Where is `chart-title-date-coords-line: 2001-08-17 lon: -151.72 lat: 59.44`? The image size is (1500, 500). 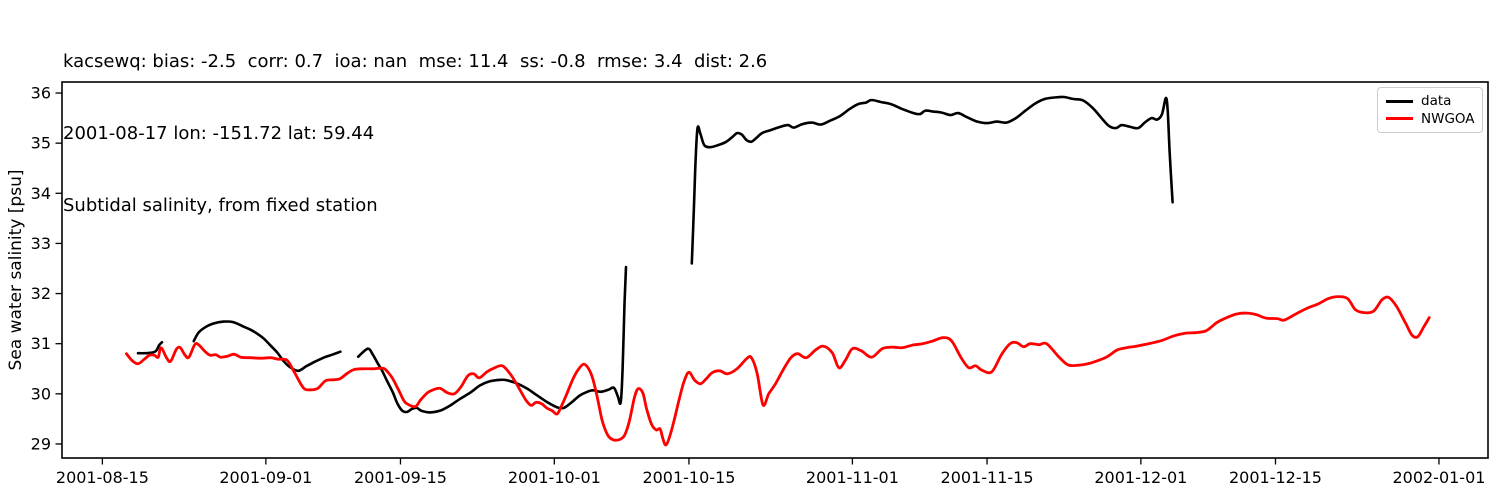 chart-title-date-coords-line: 2001-08-17 lon: -151.72 lat: 59.44 is located at coordinates (219, 133).